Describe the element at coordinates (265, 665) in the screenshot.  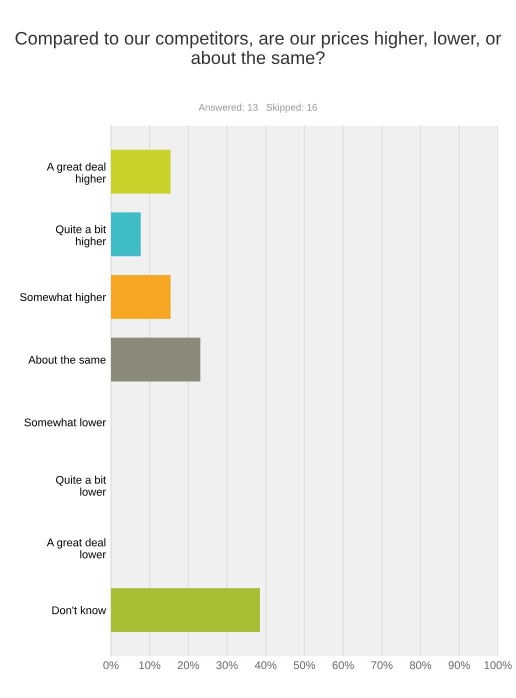
I see `x-tick-label: 40%` at that location.